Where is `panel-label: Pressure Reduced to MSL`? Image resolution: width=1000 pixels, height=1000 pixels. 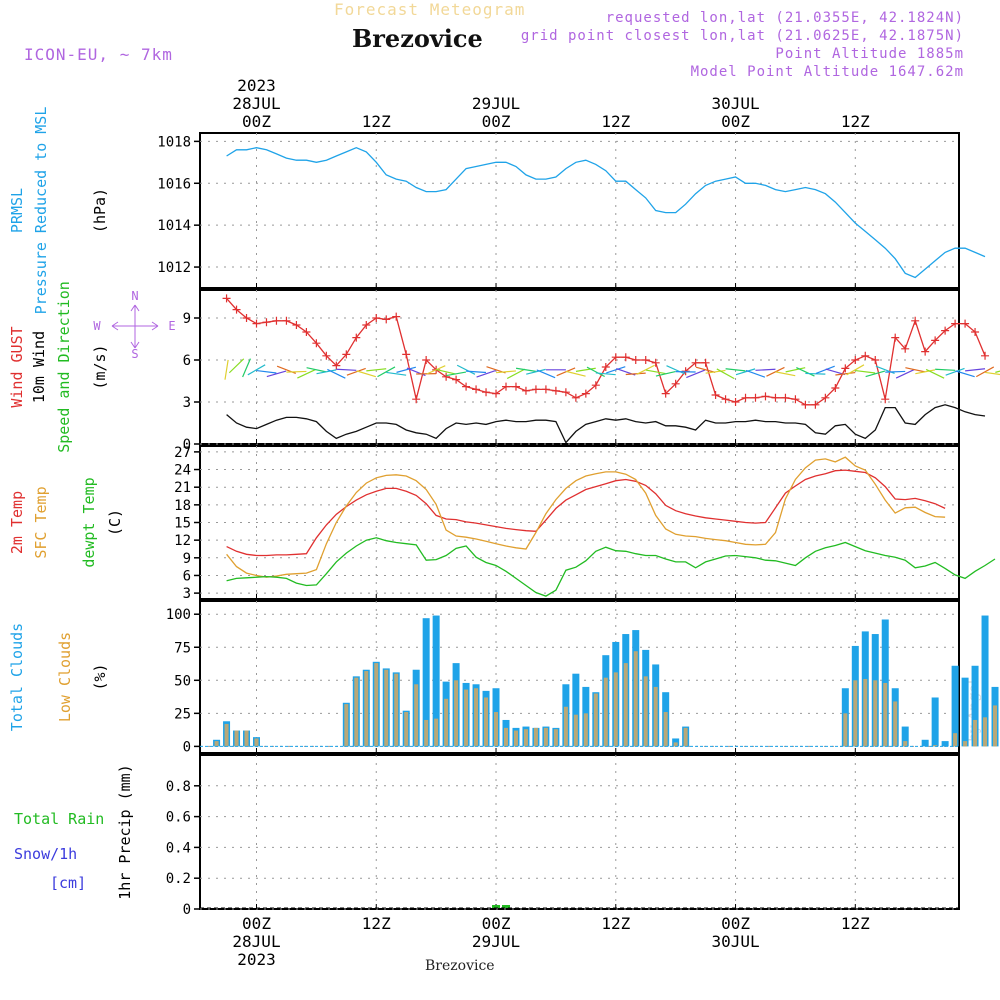 panel-label: Pressure Reduced to MSL is located at coordinates (41, 211).